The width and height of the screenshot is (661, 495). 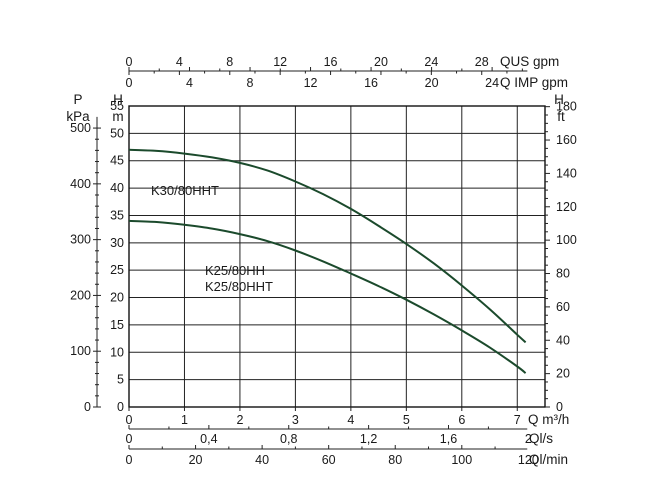 I want to click on series-label-2: K25/80HH, so click(x=235, y=270).